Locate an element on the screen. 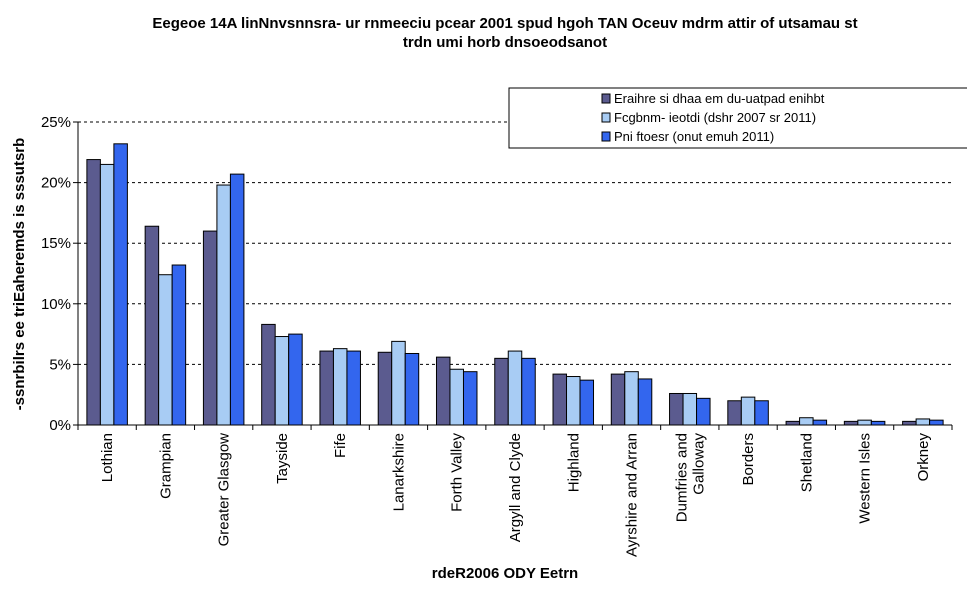 Image resolution: width=967 pixels, height=590 pixels. x-tick-label: Ayrshire and Arran is located at coordinates (632, 495).